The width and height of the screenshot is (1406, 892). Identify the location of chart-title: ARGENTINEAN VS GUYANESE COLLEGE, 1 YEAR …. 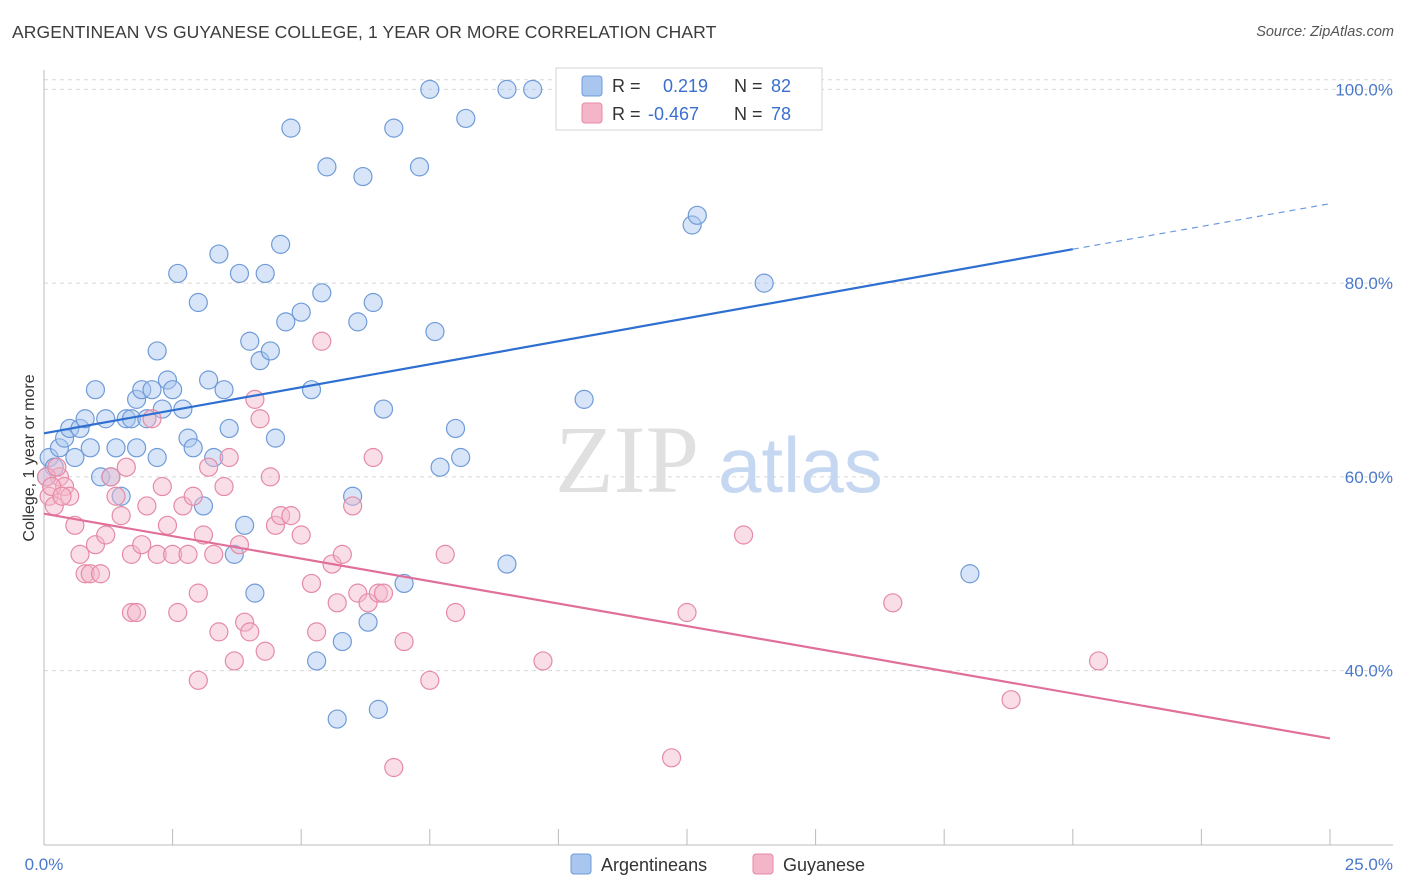
(364, 32).